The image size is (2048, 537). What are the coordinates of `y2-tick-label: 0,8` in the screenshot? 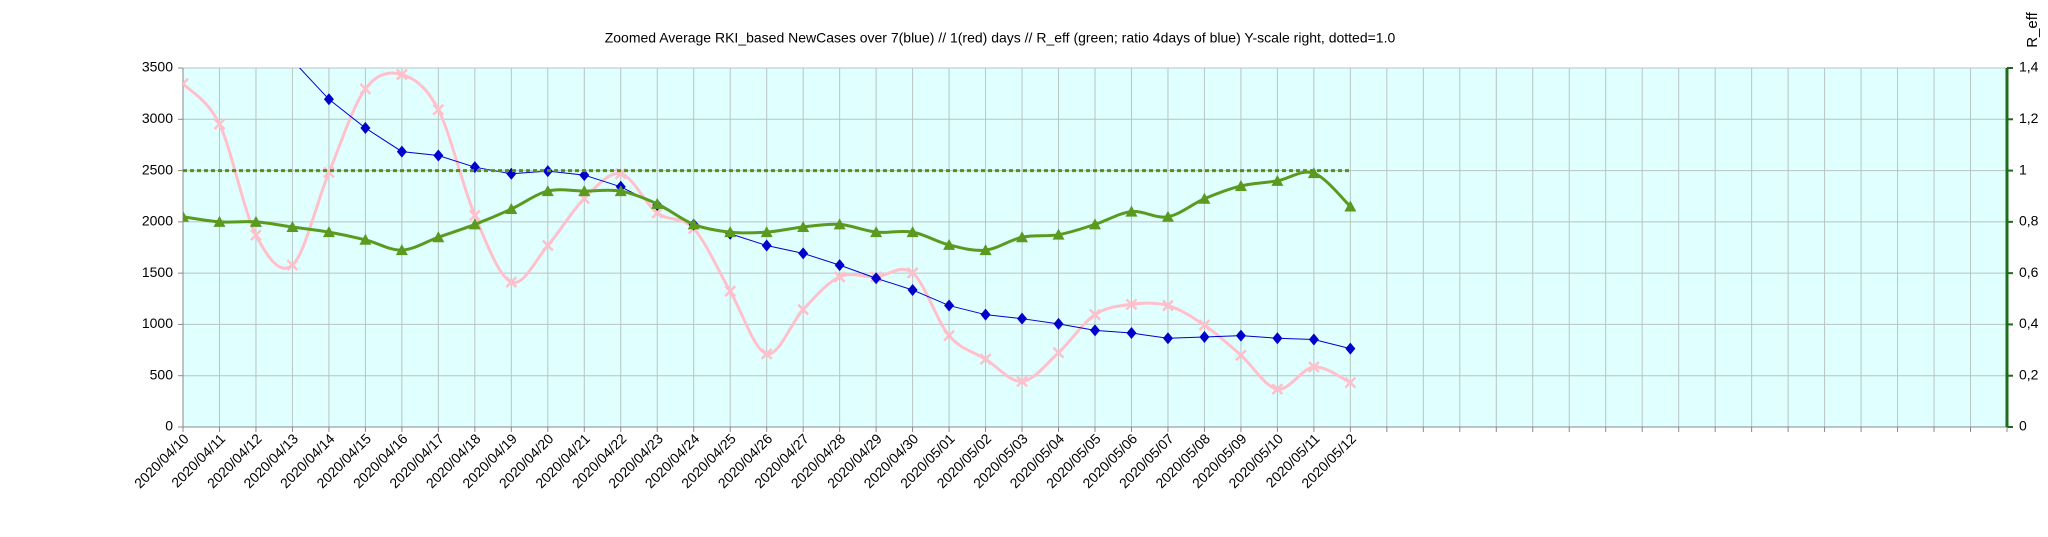 It's located at (2029, 221).